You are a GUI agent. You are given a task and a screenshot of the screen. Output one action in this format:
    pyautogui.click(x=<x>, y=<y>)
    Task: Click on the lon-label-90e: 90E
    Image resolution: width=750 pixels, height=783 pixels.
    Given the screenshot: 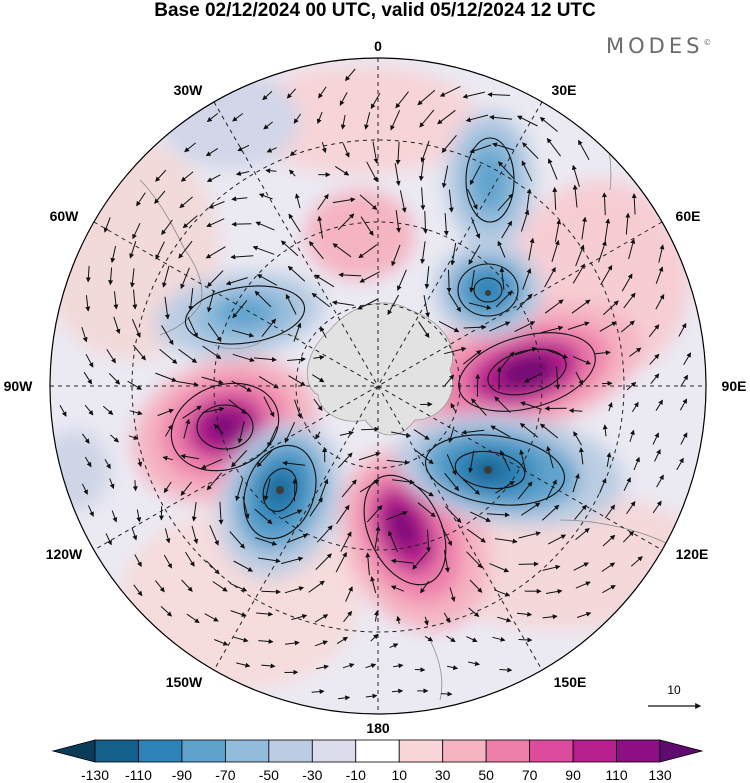 What is the action you would take?
    pyautogui.click(x=734, y=386)
    